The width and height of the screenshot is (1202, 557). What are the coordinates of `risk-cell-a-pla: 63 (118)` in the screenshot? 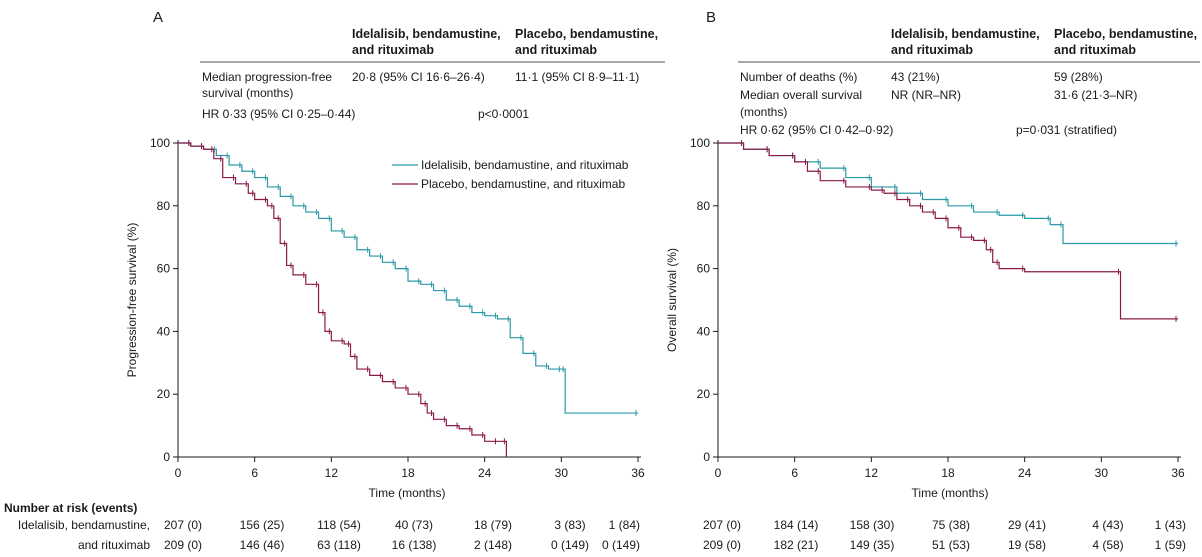 It's located at (339, 545).